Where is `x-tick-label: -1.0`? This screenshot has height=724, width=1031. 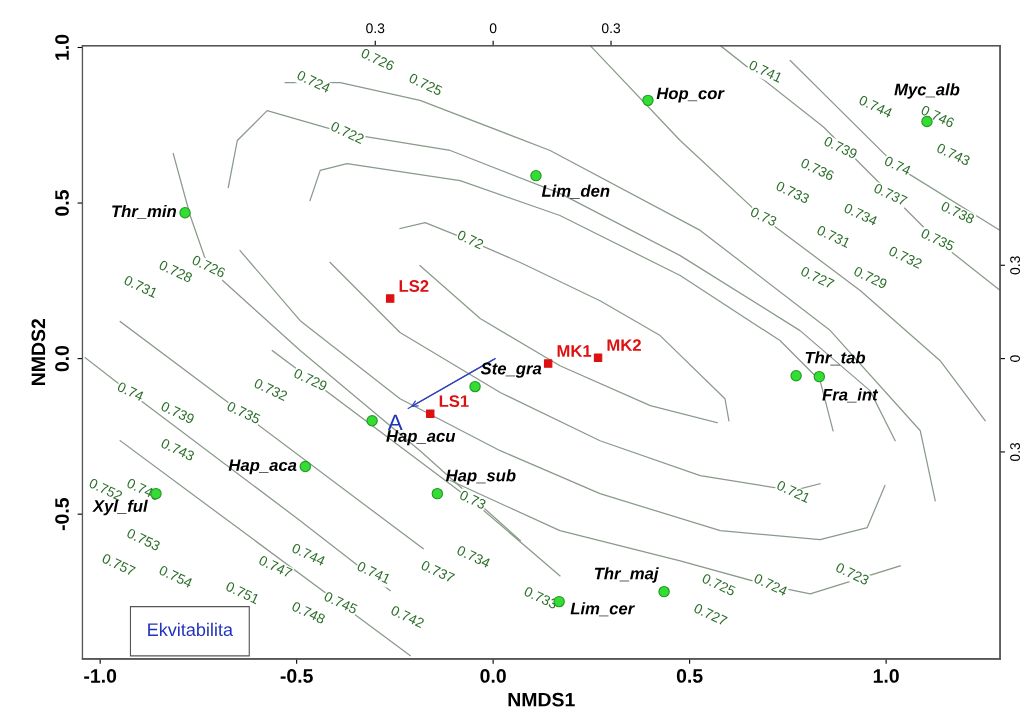
x-tick-label: -1.0 is located at coordinates (100, 676).